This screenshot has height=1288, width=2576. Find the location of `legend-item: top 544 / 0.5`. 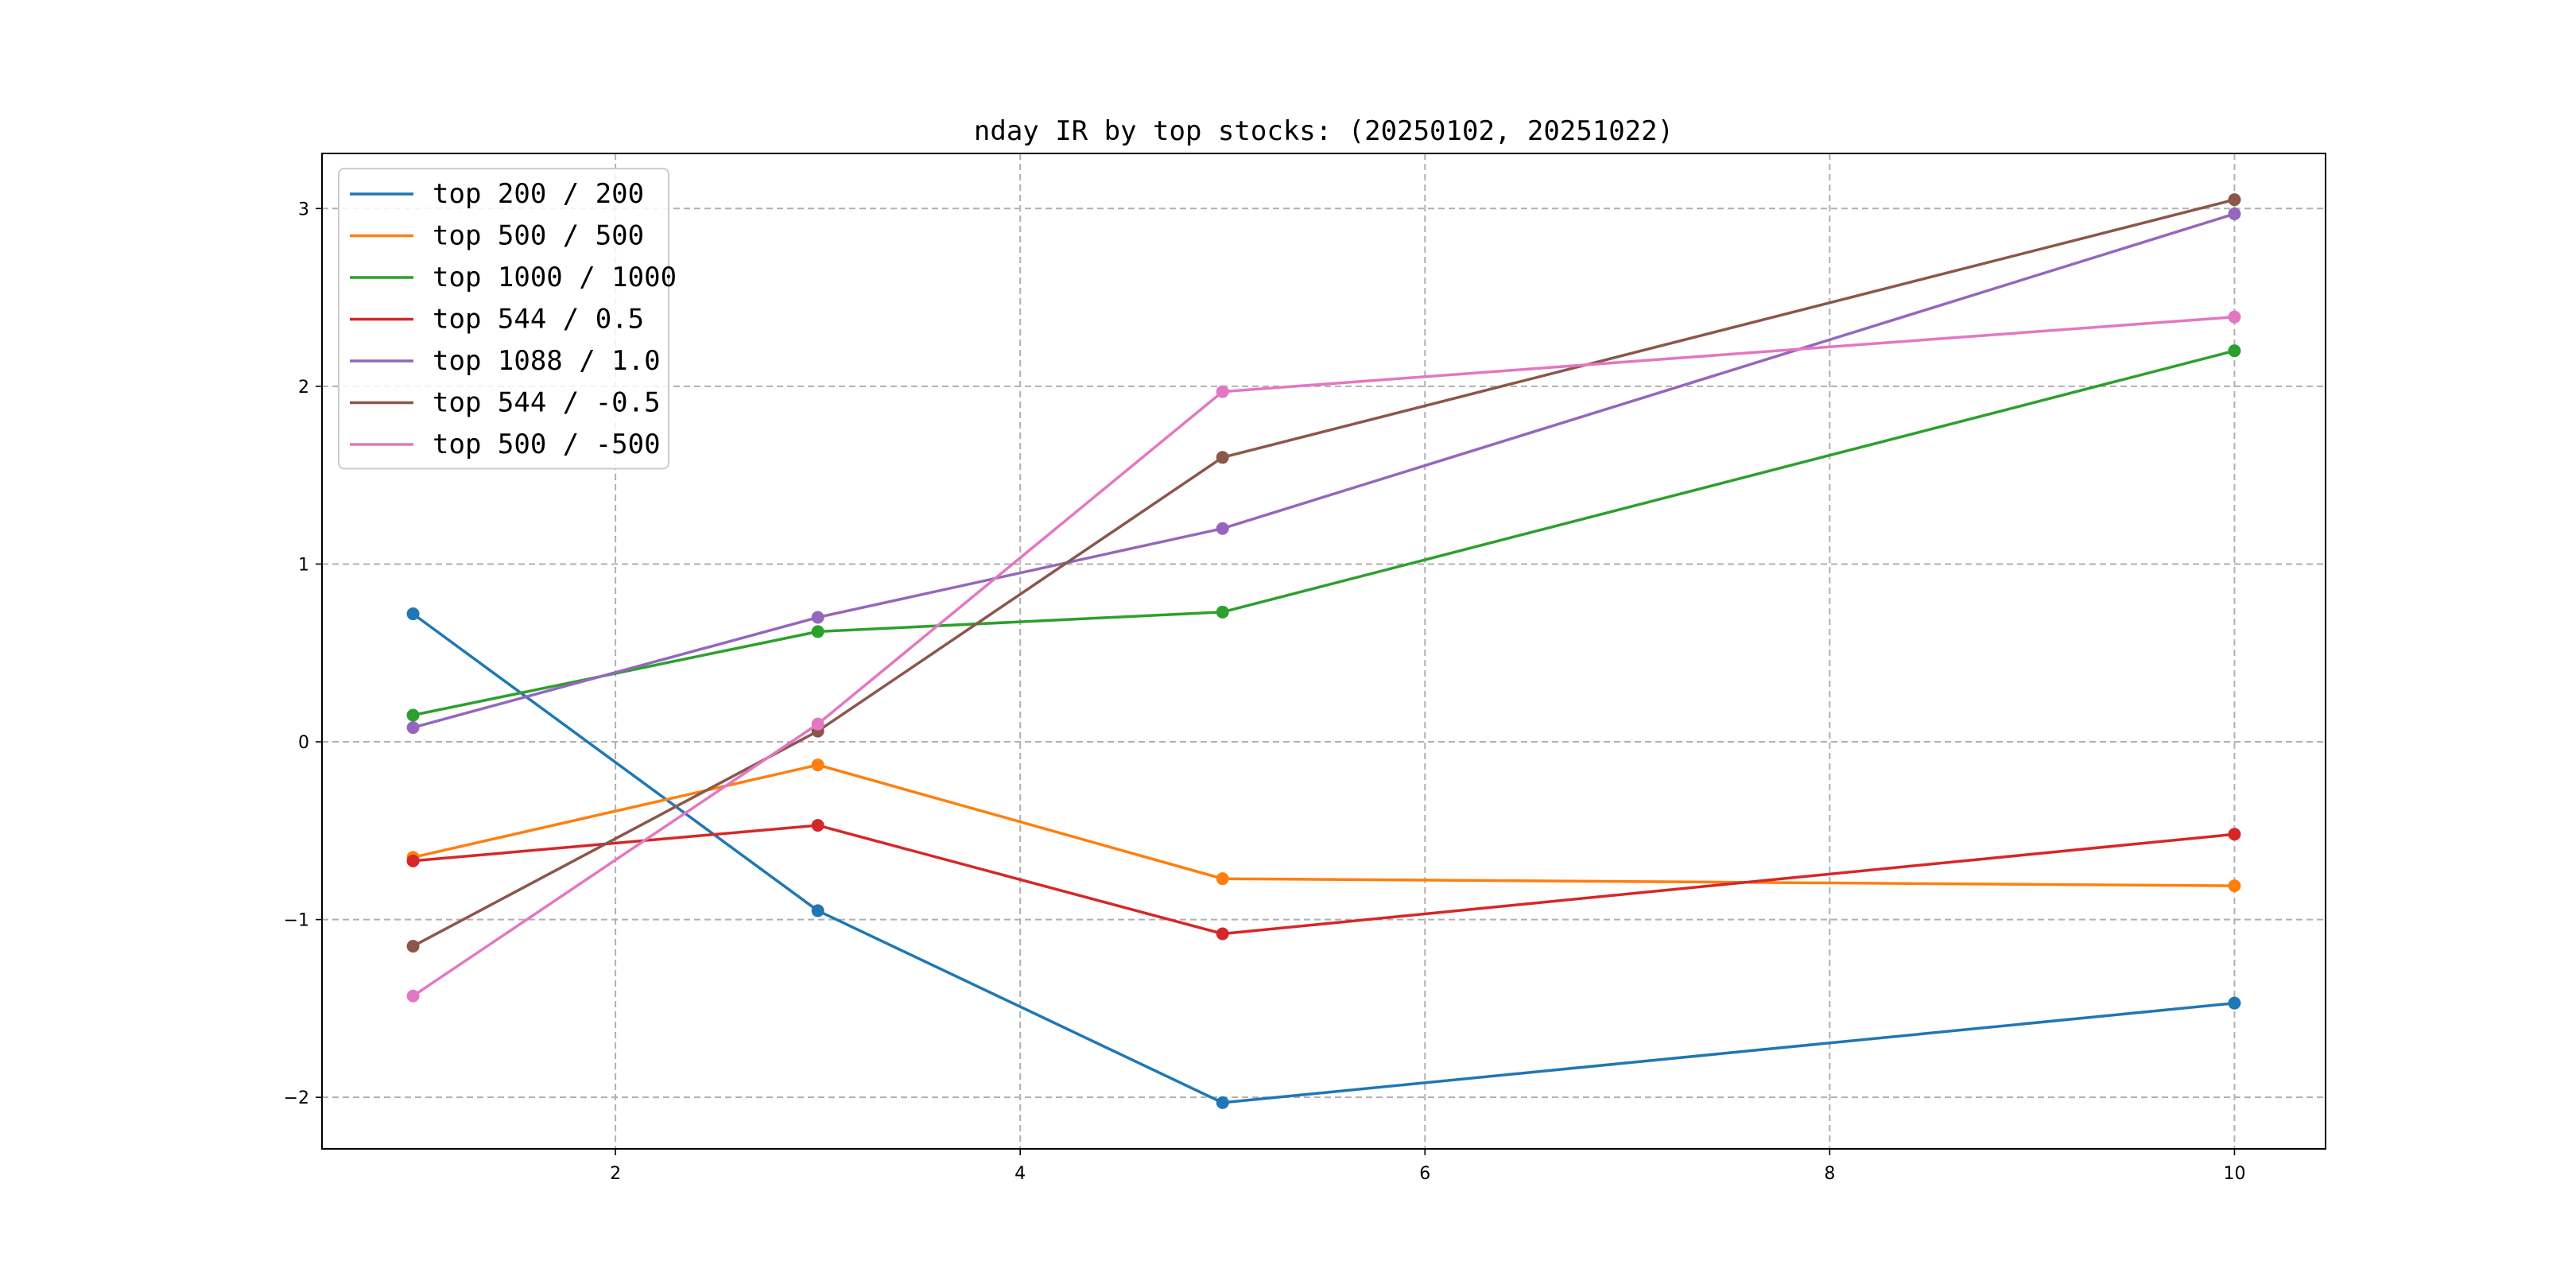

legend-item: top 544 / 0.5 is located at coordinates (497, 320).